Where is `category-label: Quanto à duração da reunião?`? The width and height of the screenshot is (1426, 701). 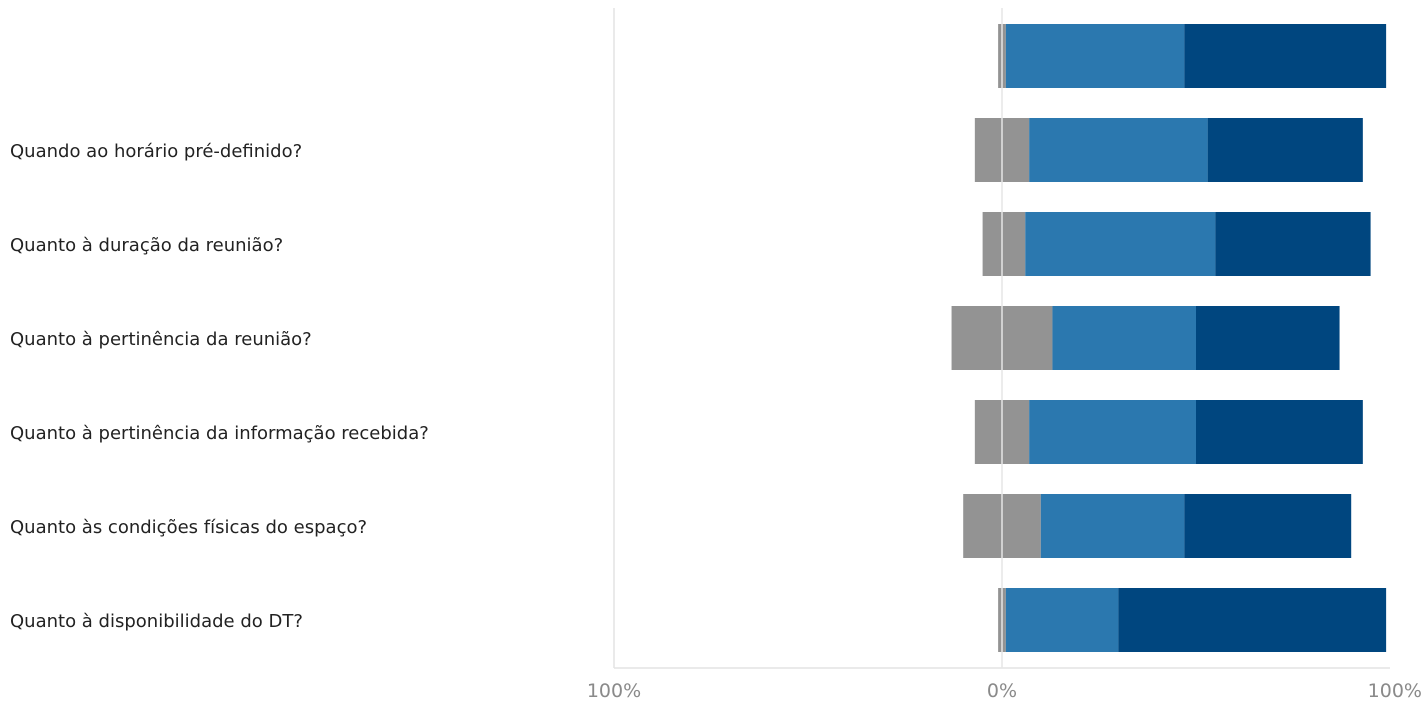 category-label: Quanto à duração da reunião? is located at coordinates (146, 245).